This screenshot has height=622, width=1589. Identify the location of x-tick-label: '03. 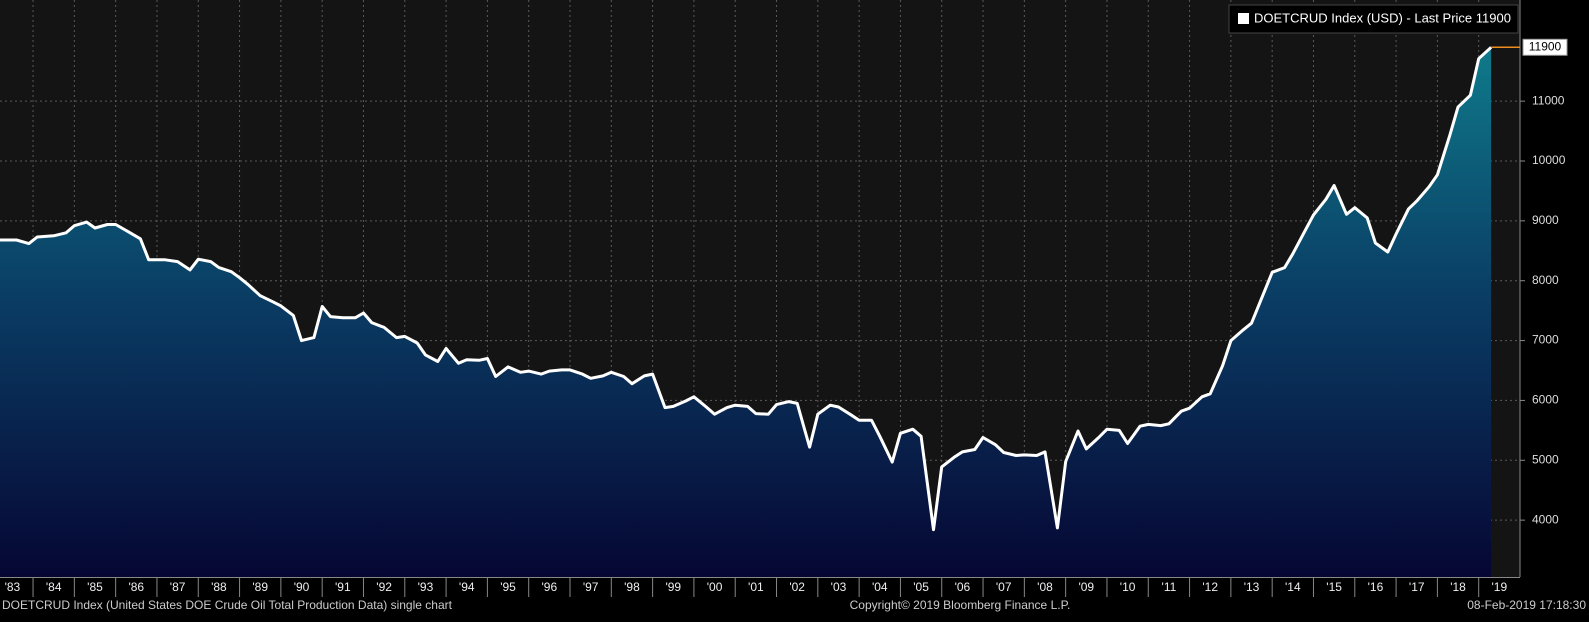
(839, 587).